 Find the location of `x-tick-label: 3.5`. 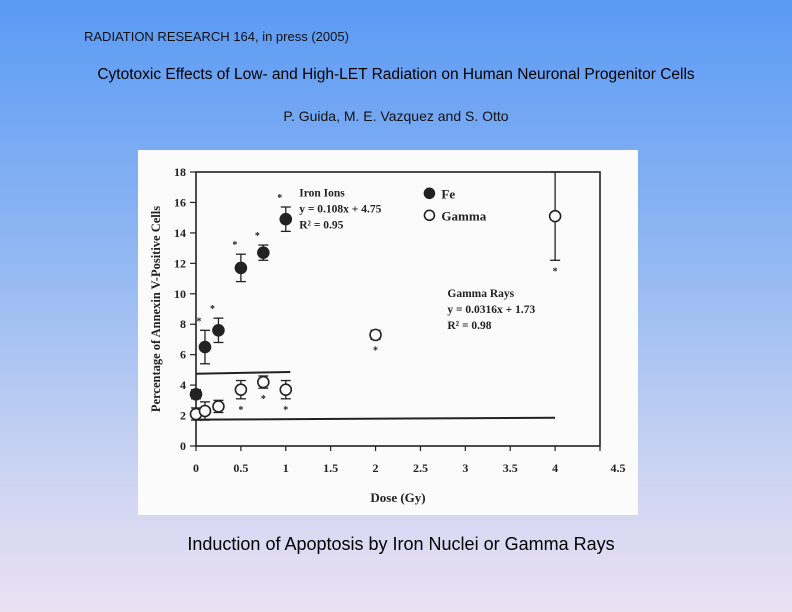

x-tick-label: 3.5 is located at coordinates (510, 468).